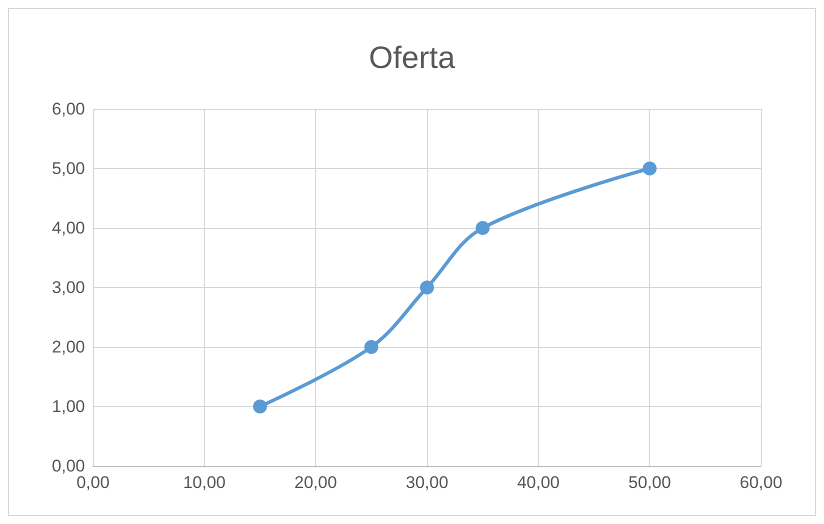 The width and height of the screenshot is (824, 524). I want to click on y-tick-label: 3,00, so click(68, 287).